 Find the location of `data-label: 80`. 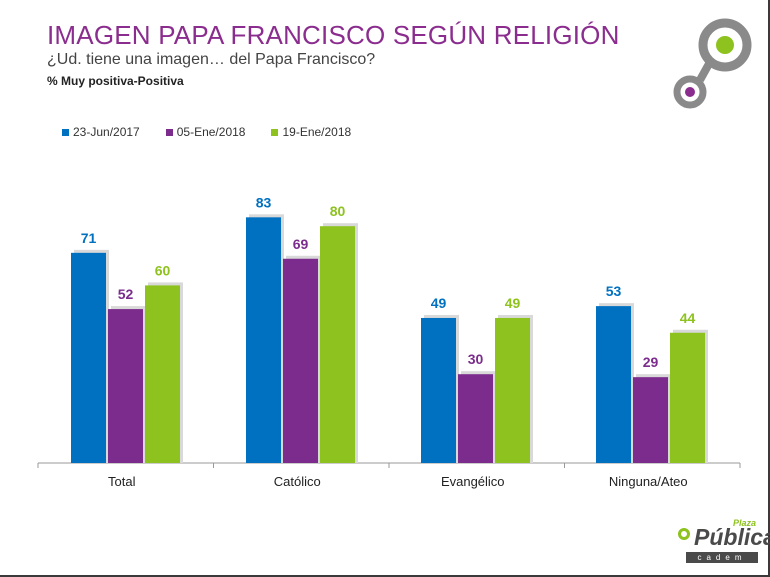

data-label: 80 is located at coordinates (338, 211).